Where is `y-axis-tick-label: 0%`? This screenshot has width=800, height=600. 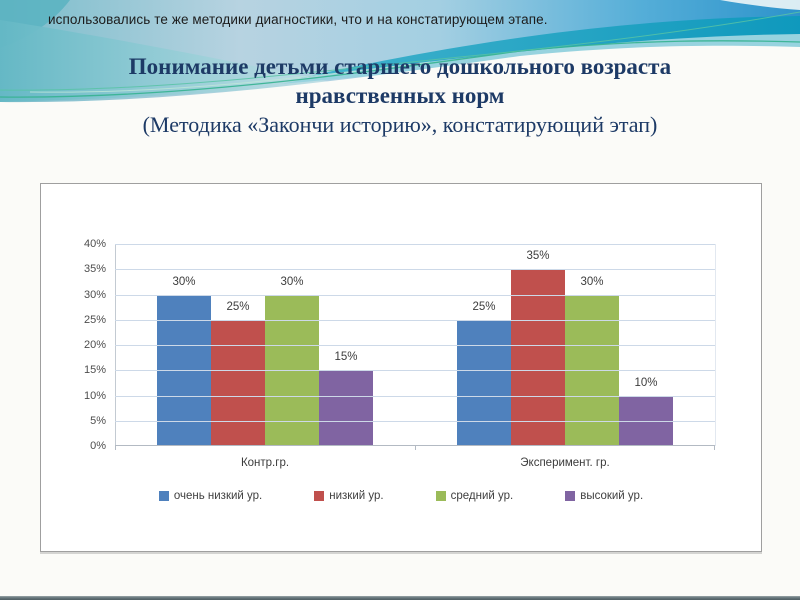 y-axis-tick-label: 0% is located at coordinates (98, 446).